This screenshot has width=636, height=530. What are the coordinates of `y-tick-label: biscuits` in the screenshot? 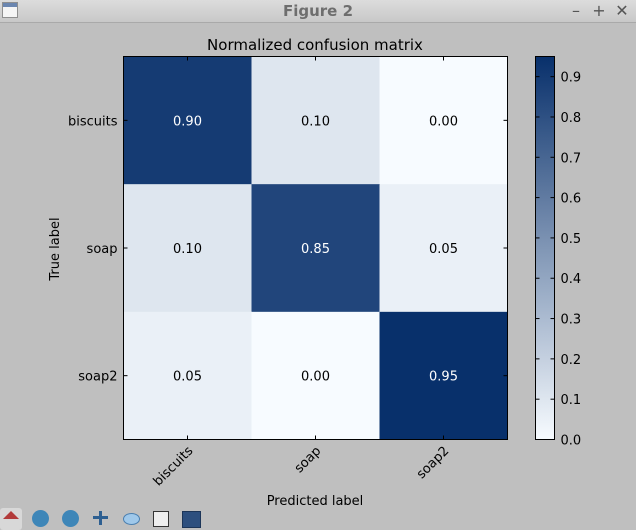 It's located at (93, 121).